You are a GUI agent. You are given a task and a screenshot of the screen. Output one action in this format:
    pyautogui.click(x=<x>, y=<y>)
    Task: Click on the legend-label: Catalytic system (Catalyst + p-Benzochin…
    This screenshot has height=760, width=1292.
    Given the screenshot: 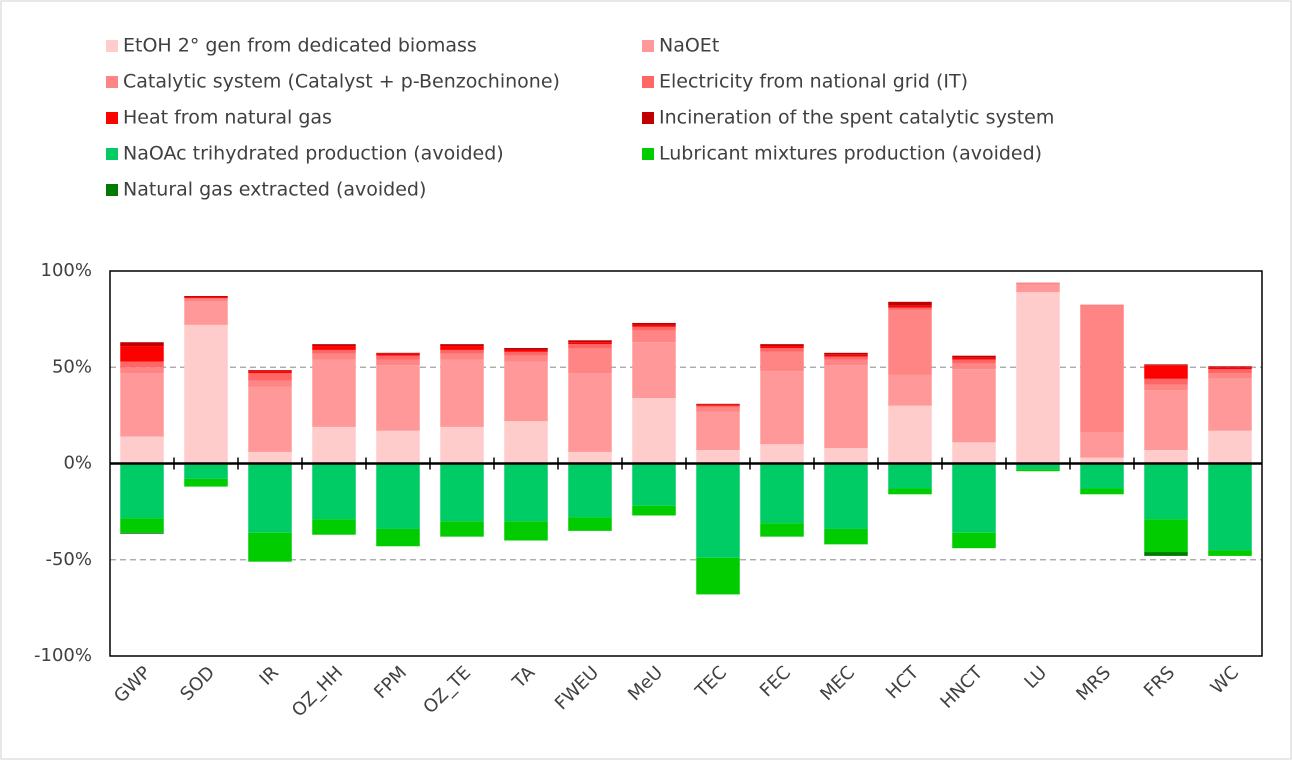 What is the action you would take?
    pyautogui.click(x=341, y=82)
    